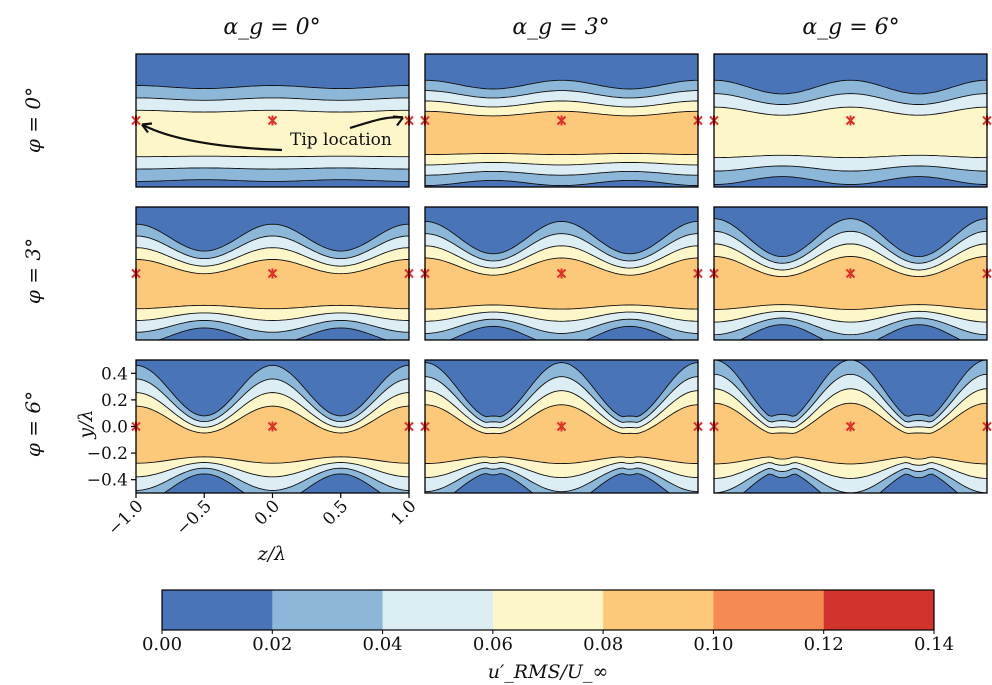 The image size is (992, 685). I want to click on colorbar-tick-label: 0.10, so click(713, 644).